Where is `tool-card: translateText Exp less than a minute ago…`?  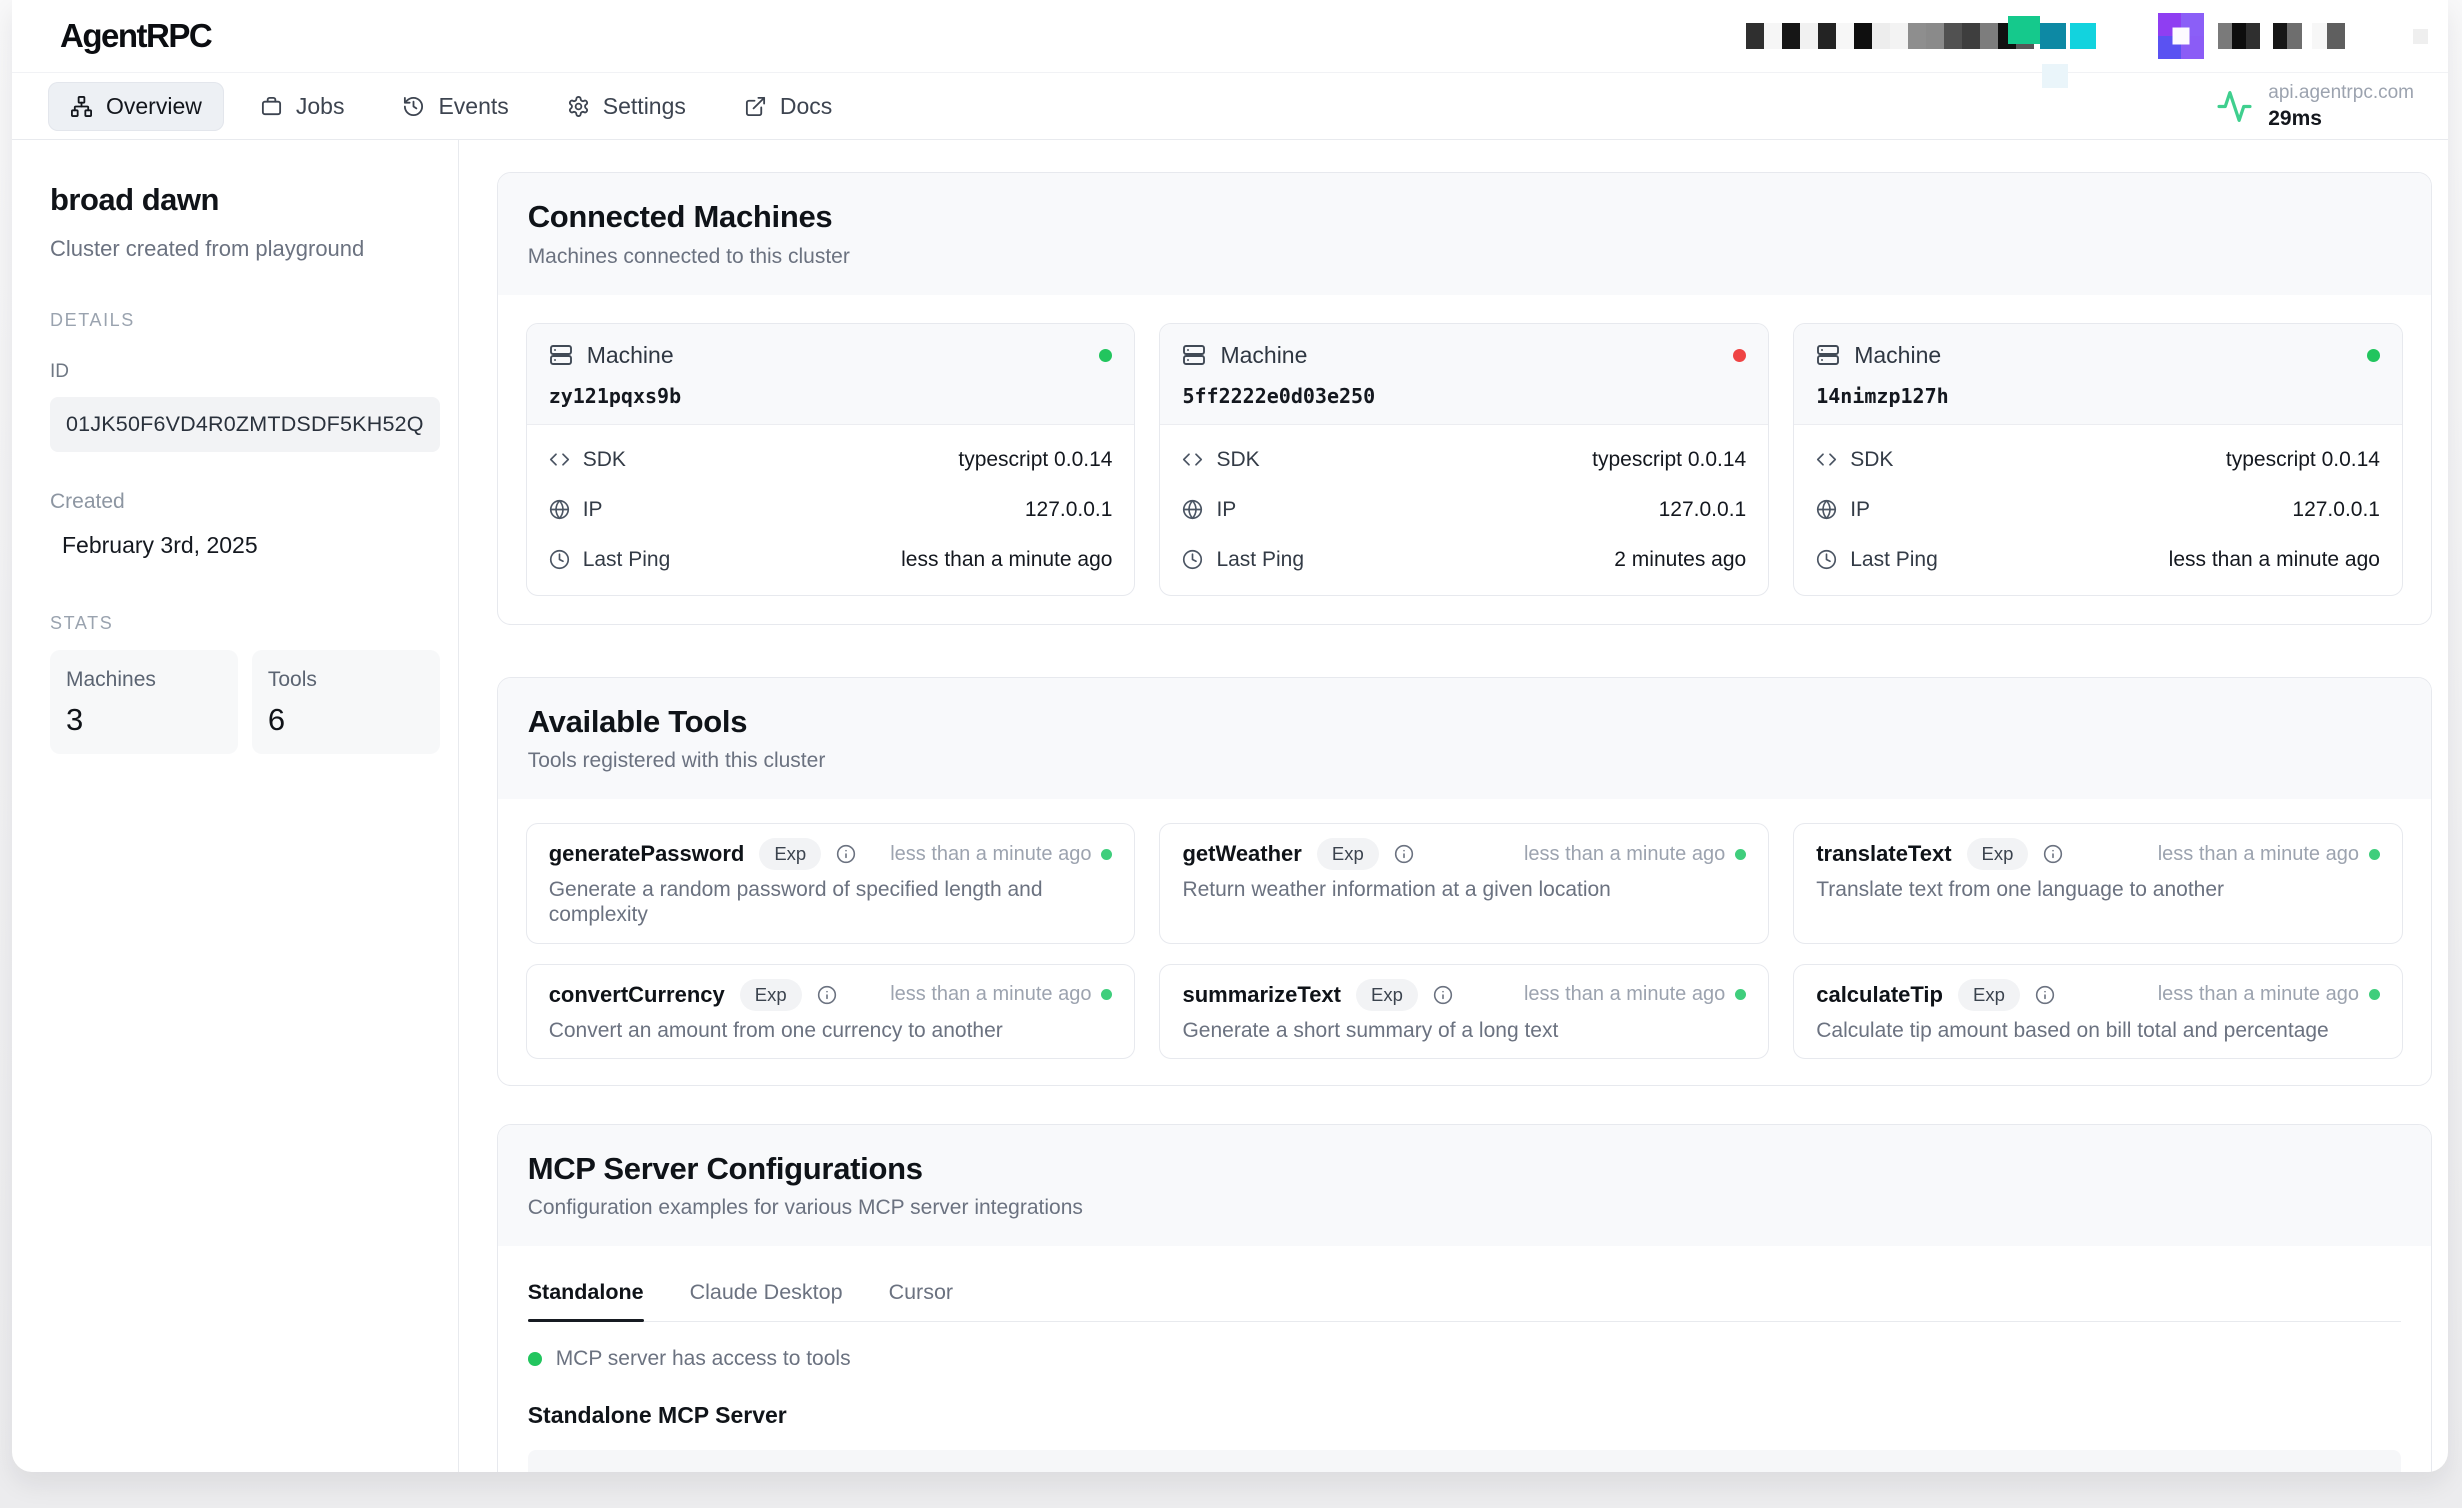 tool-card: translateText Exp less than a minute ago… is located at coordinates (2098, 883).